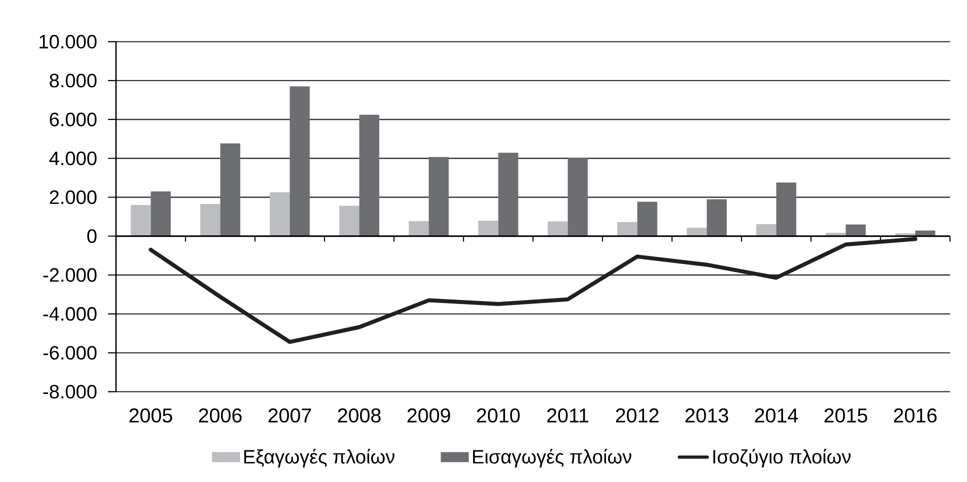 This screenshot has width=967, height=482. What do you see at coordinates (73, 119) in the screenshot?
I see `y-tick-label: 6.000` at bounding box center [73, 119].